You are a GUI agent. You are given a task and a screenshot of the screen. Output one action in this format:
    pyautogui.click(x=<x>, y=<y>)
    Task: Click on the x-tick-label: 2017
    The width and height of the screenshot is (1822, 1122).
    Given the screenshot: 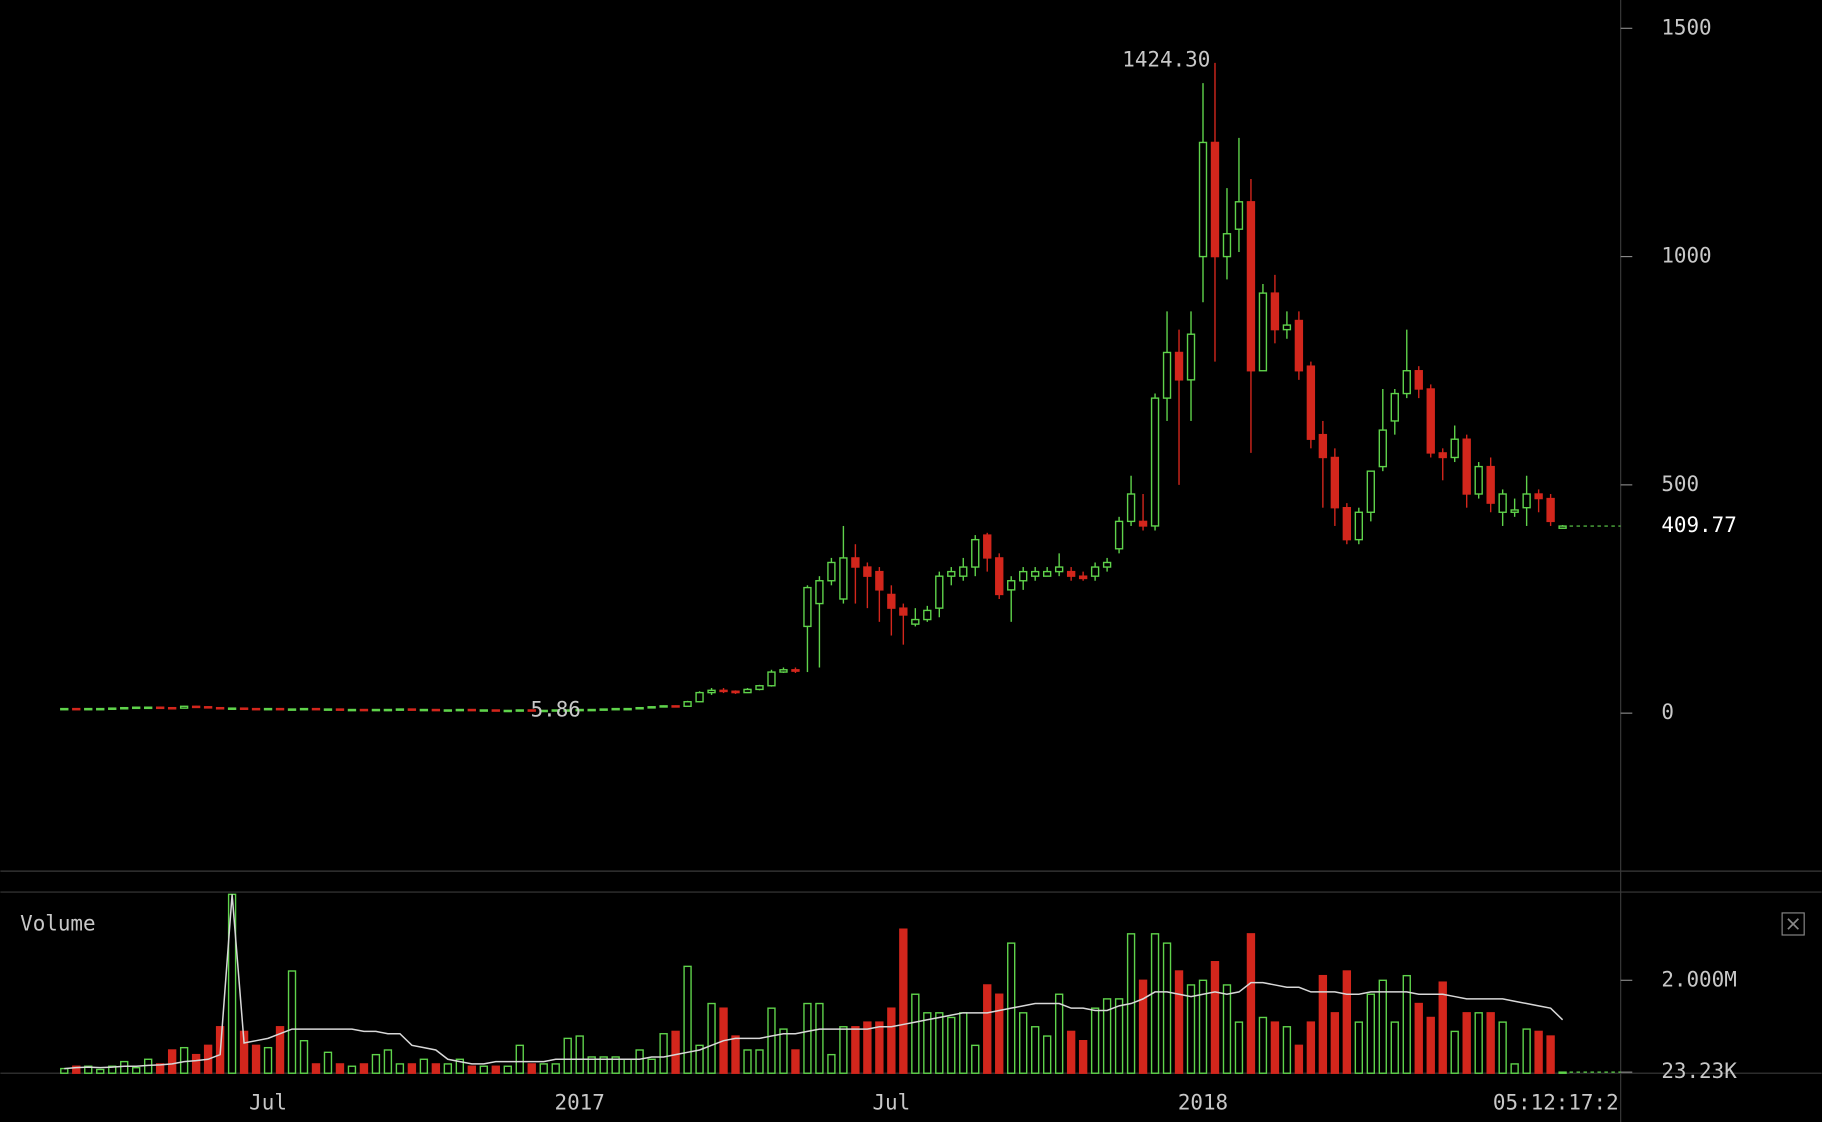 What is the action you would take?
    pyautogui.click(x=580, y=1102)
    